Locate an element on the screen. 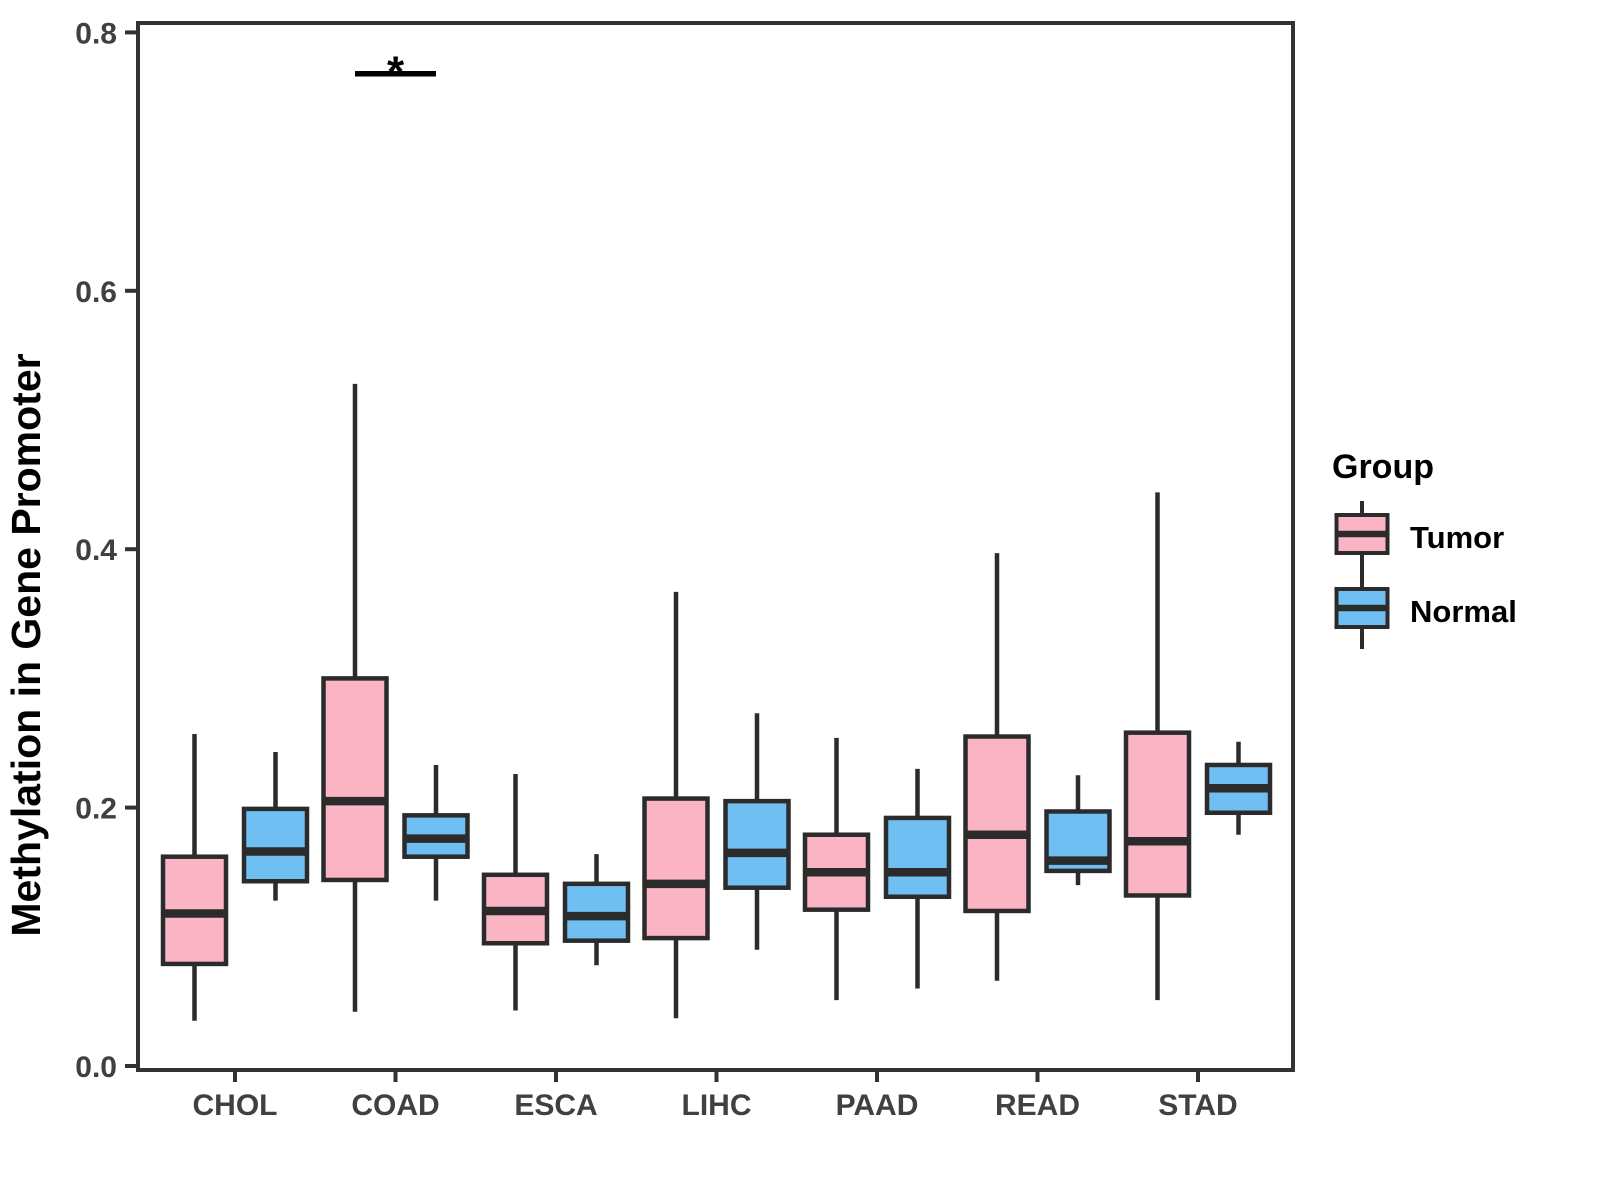 The width and height of the screenshot is (1600, 1200). x-tick-label-esca: ESCA is located at coordinates (555, 1105).